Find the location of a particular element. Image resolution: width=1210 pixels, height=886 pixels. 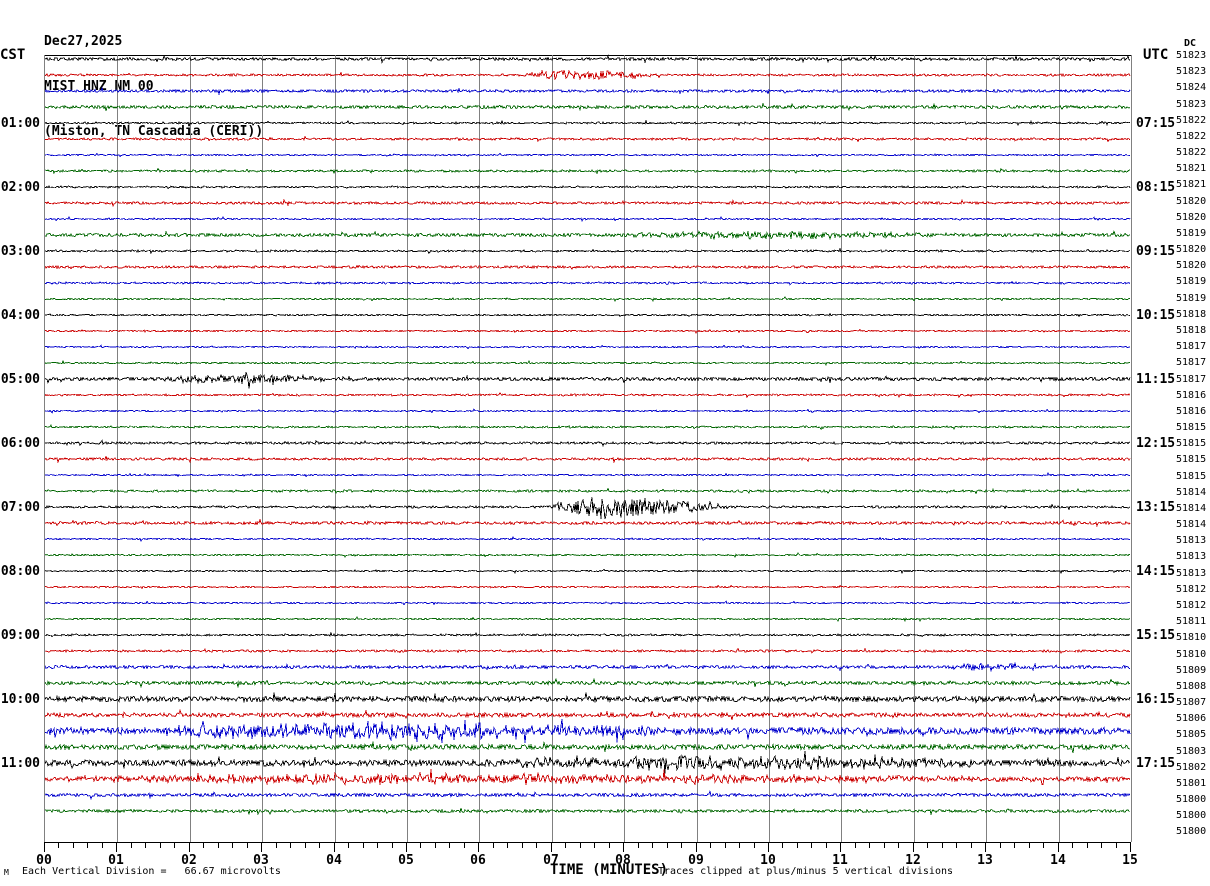

x-axis-tick-label: 15 is located at coordinates (1130, 860).